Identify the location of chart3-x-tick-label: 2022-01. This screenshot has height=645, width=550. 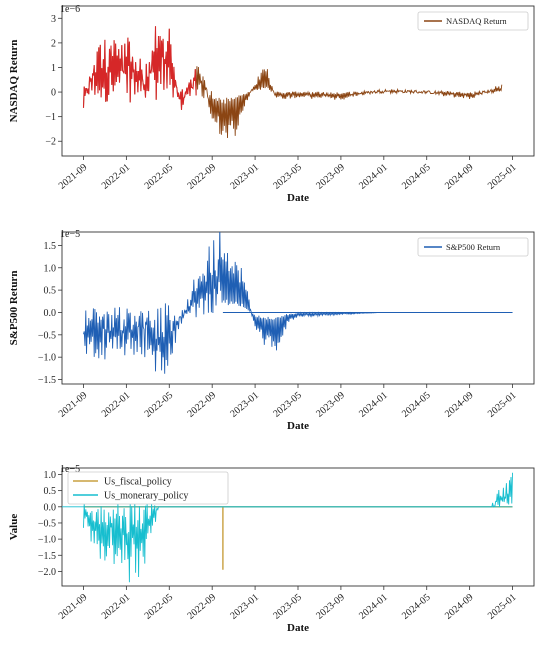
(116, 607).